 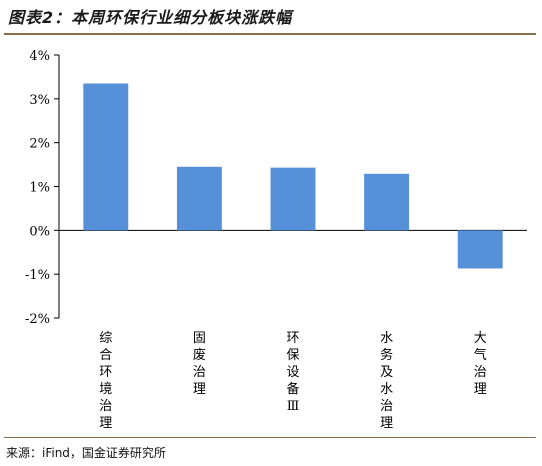 What do you see at coordinates (386, 381) in the screenshot?
I see `x-tick-label: 水务及水治理` at bounding box center [386, 381].